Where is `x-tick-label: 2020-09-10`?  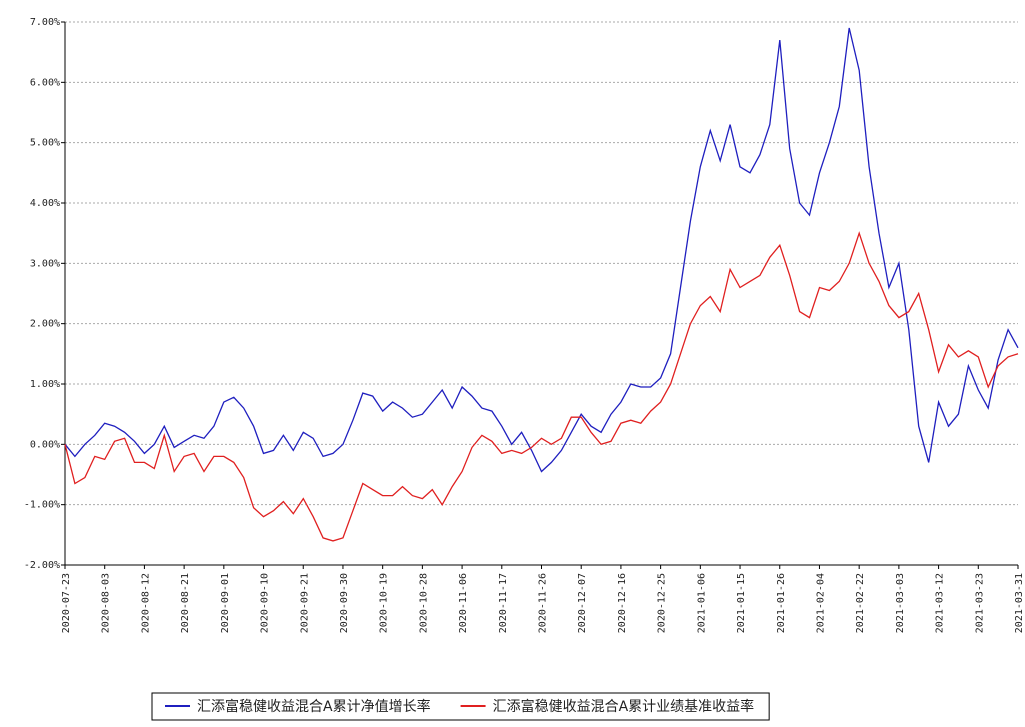 x-tick-label: 2020-09-10 is located at coordinates (265, 603).